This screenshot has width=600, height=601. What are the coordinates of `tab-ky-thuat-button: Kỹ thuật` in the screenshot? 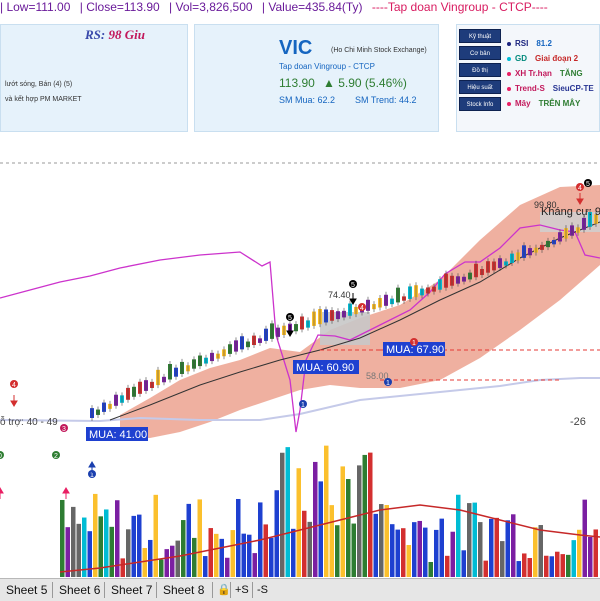 It's located at (480, 36).